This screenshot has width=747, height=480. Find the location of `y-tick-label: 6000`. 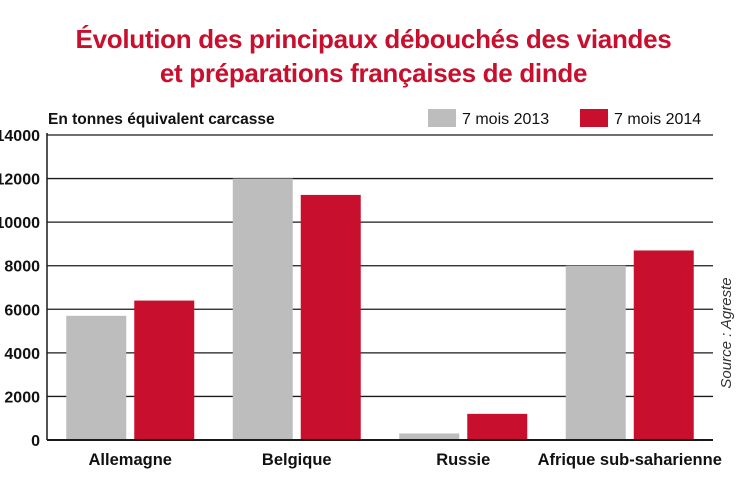

y-tick-label: 6000 is located at coordinates (22, 310).